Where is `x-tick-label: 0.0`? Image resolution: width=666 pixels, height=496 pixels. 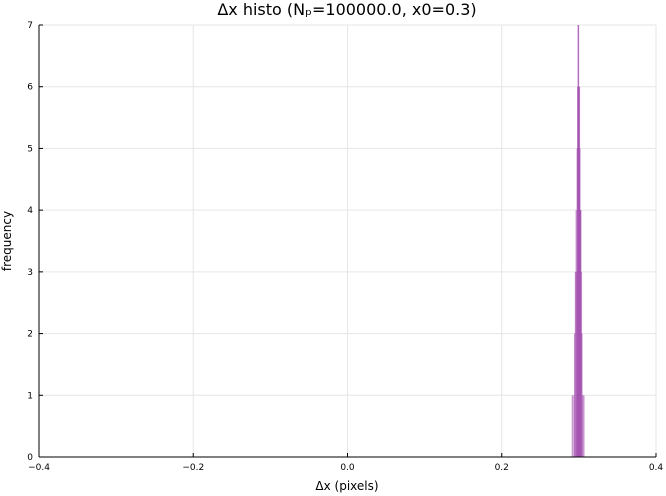 x-tick-label: 0.0 is located at coordinates (347, 468).